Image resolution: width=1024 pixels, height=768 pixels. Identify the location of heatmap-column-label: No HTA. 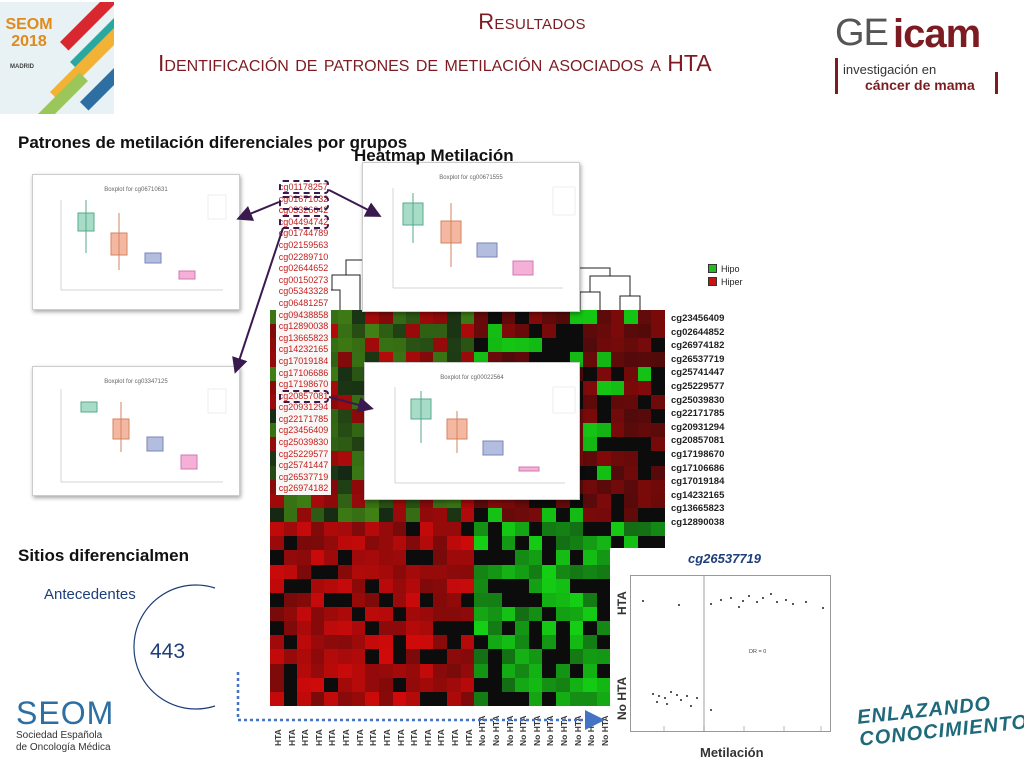
(591, 730).